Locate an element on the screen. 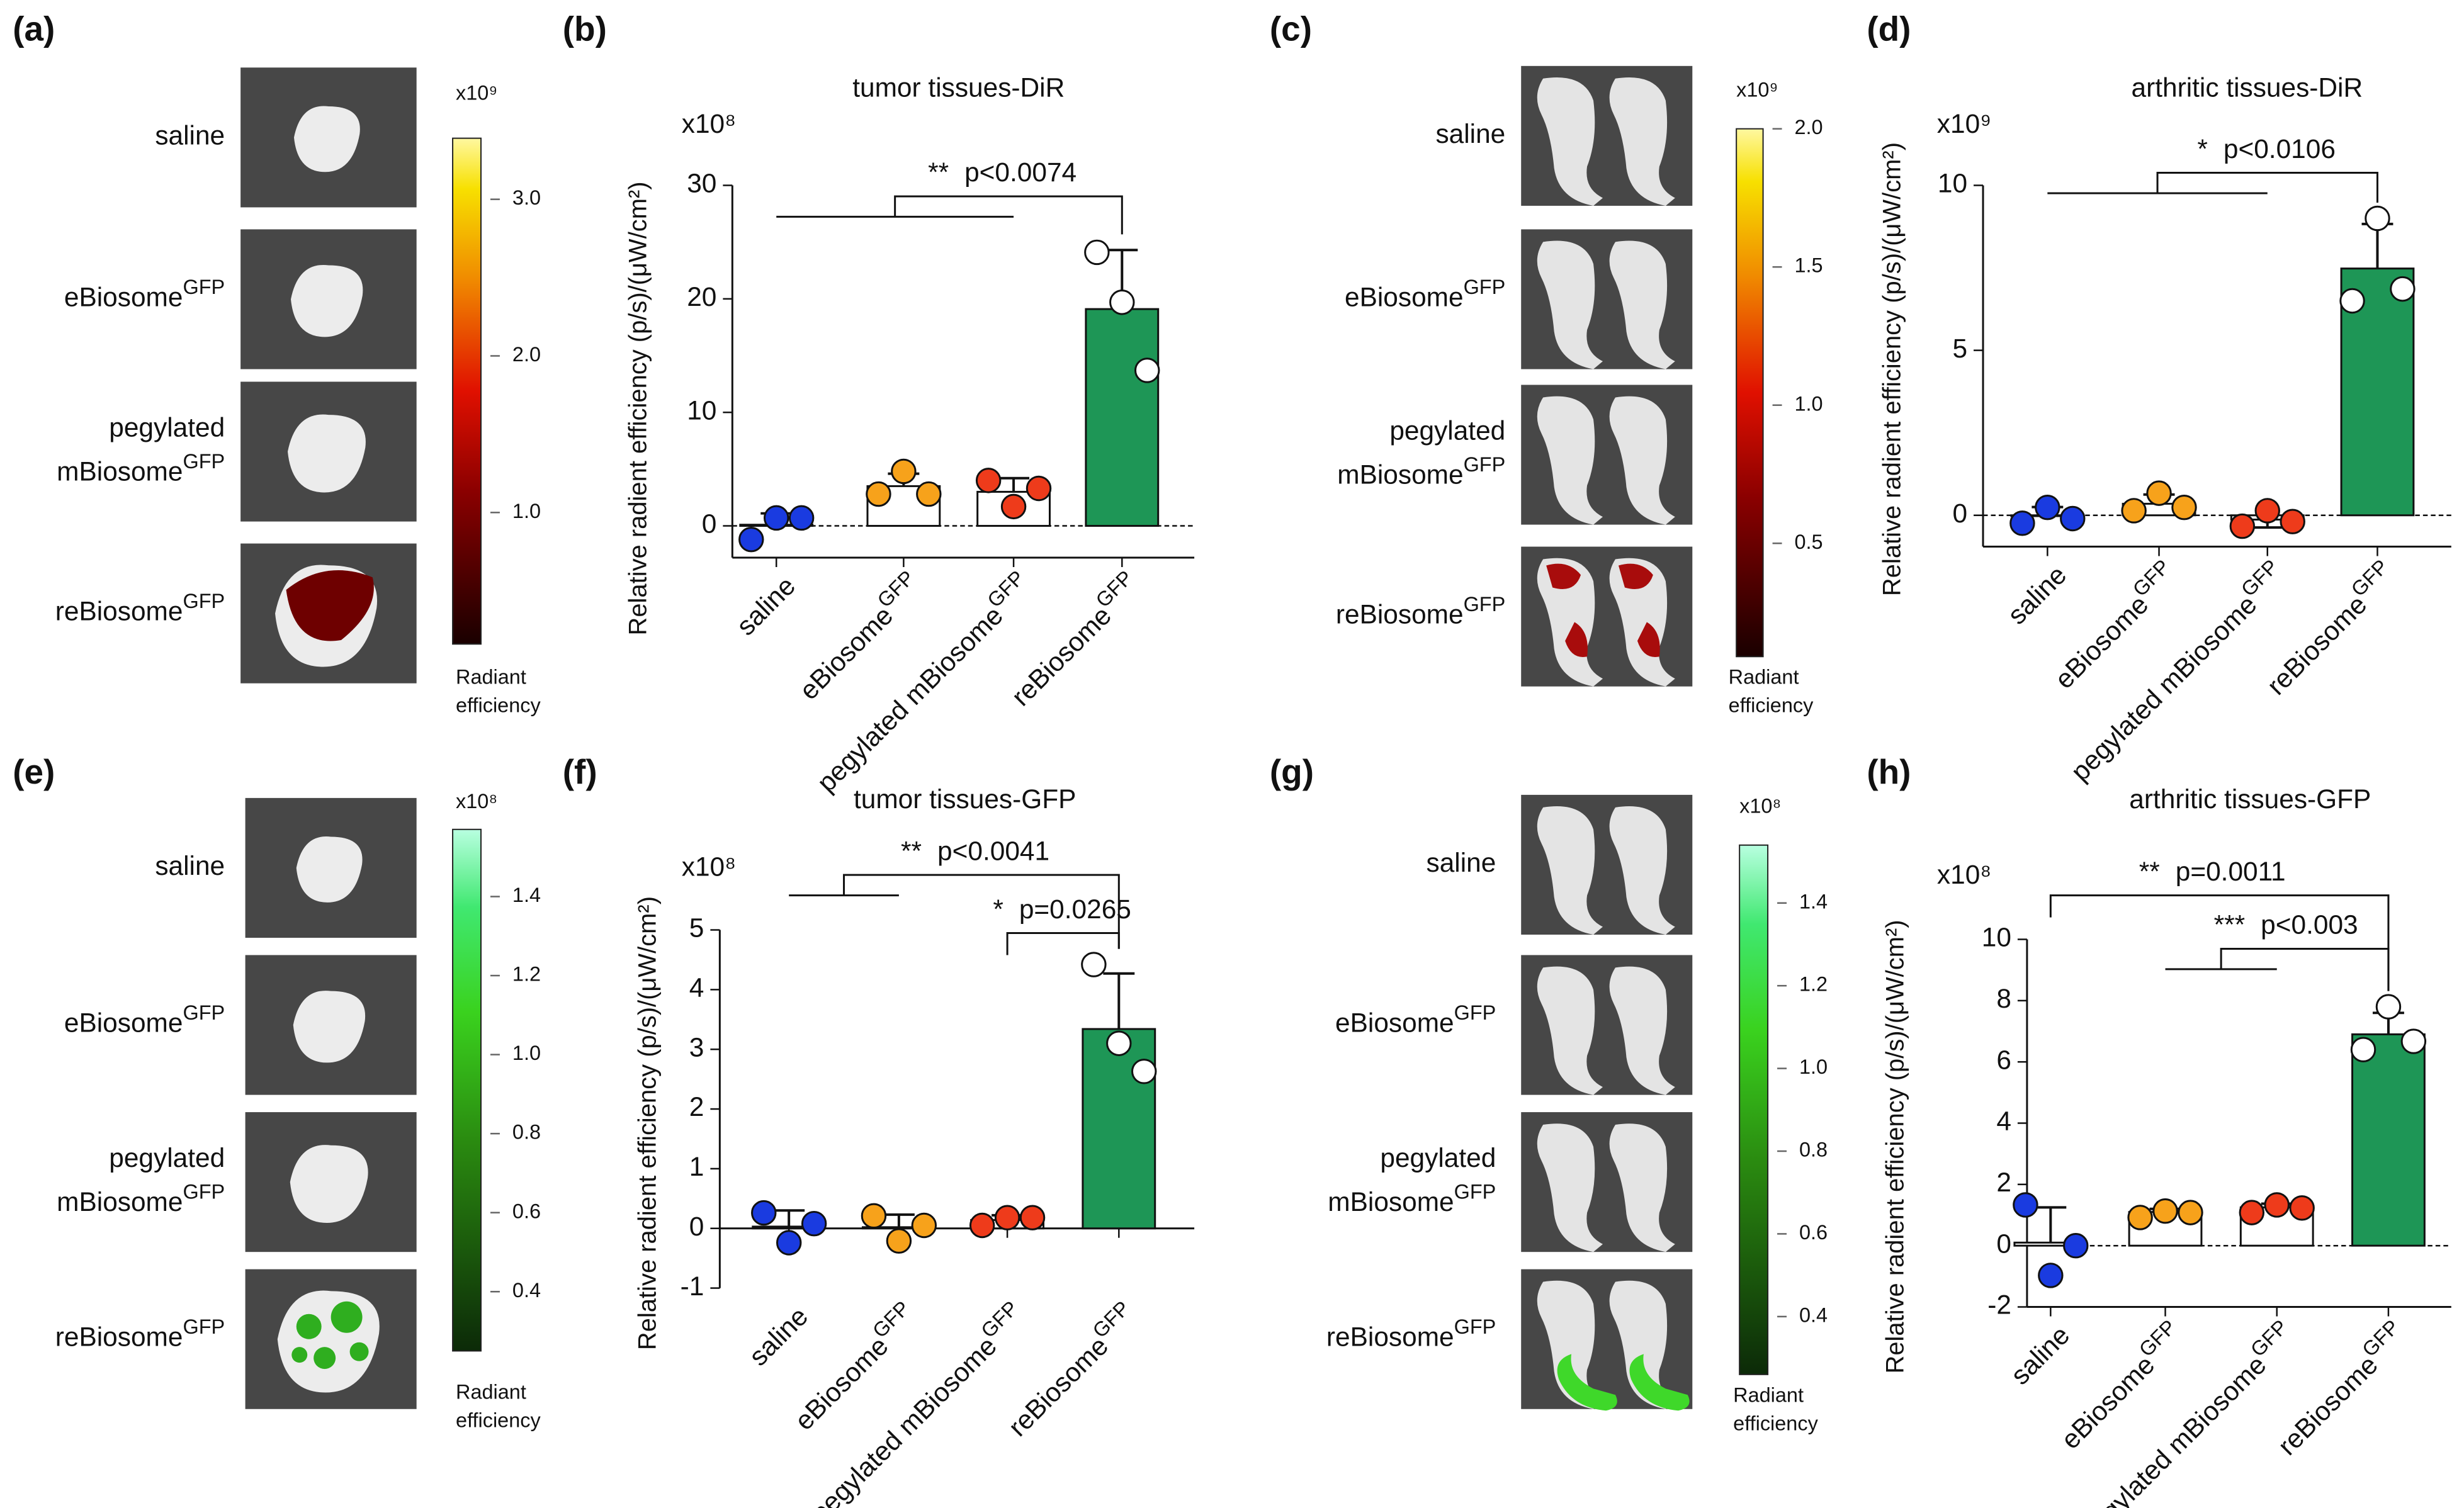 The image size is (2464, 1508). significance-stars: * is located at coordinates (998, 909).